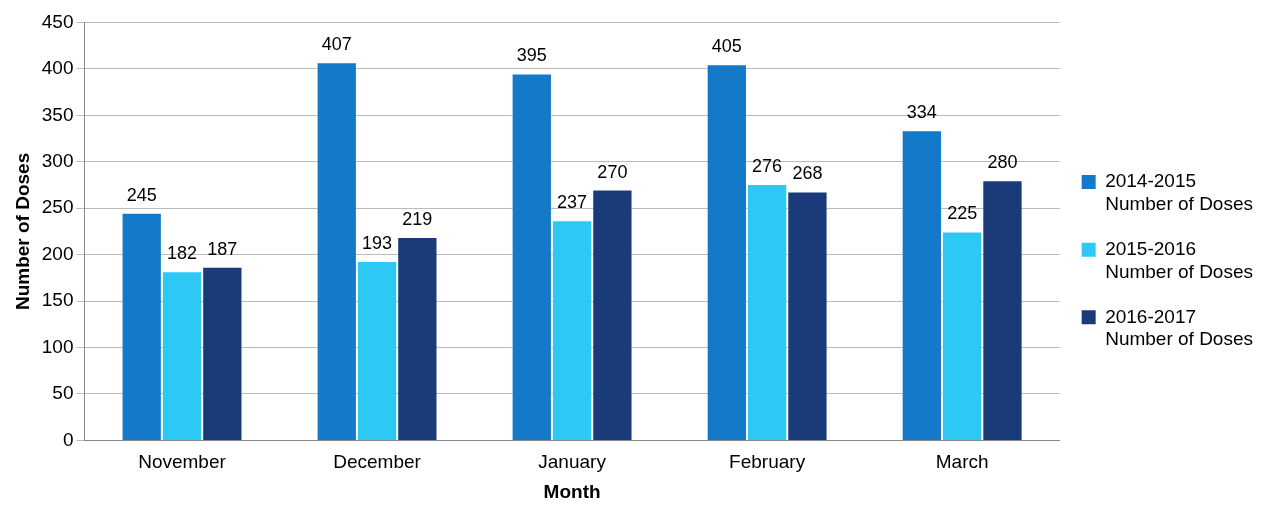  Describe the element at coordinates (921, 112) in the screenshot. I see `data-label: 334` at that location.